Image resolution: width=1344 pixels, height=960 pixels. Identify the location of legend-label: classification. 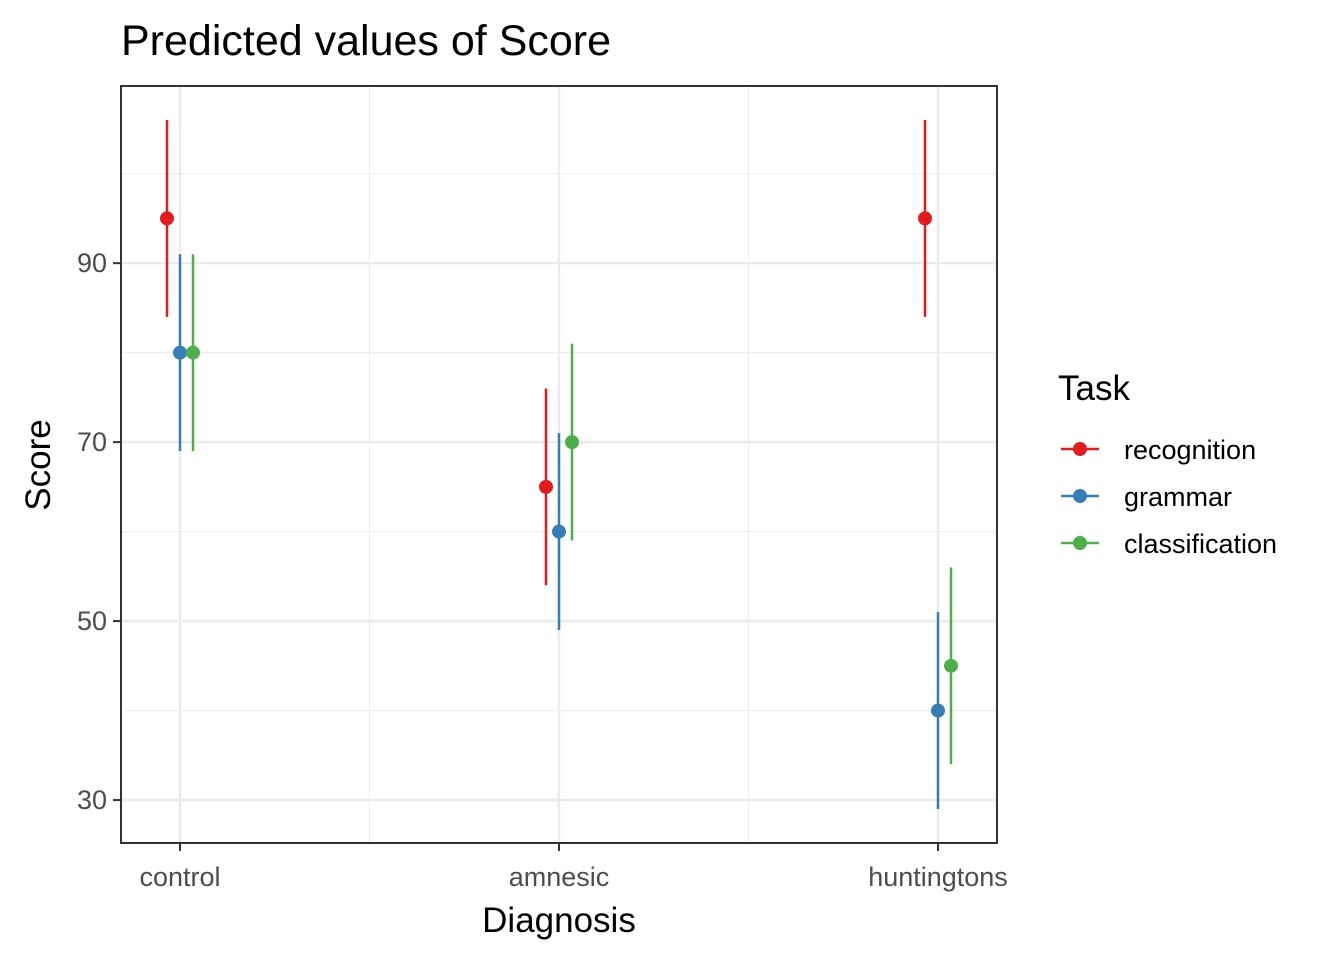
(1200, 544).